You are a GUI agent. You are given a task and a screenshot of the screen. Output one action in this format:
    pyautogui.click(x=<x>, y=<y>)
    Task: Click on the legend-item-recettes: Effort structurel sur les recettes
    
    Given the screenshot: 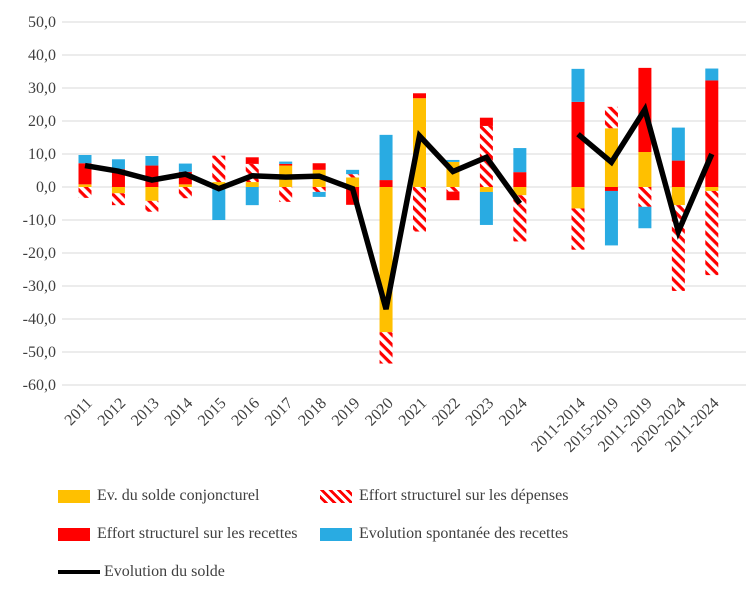 What is the action you would take?
    pyautogui.click(x=178, y=534)
    